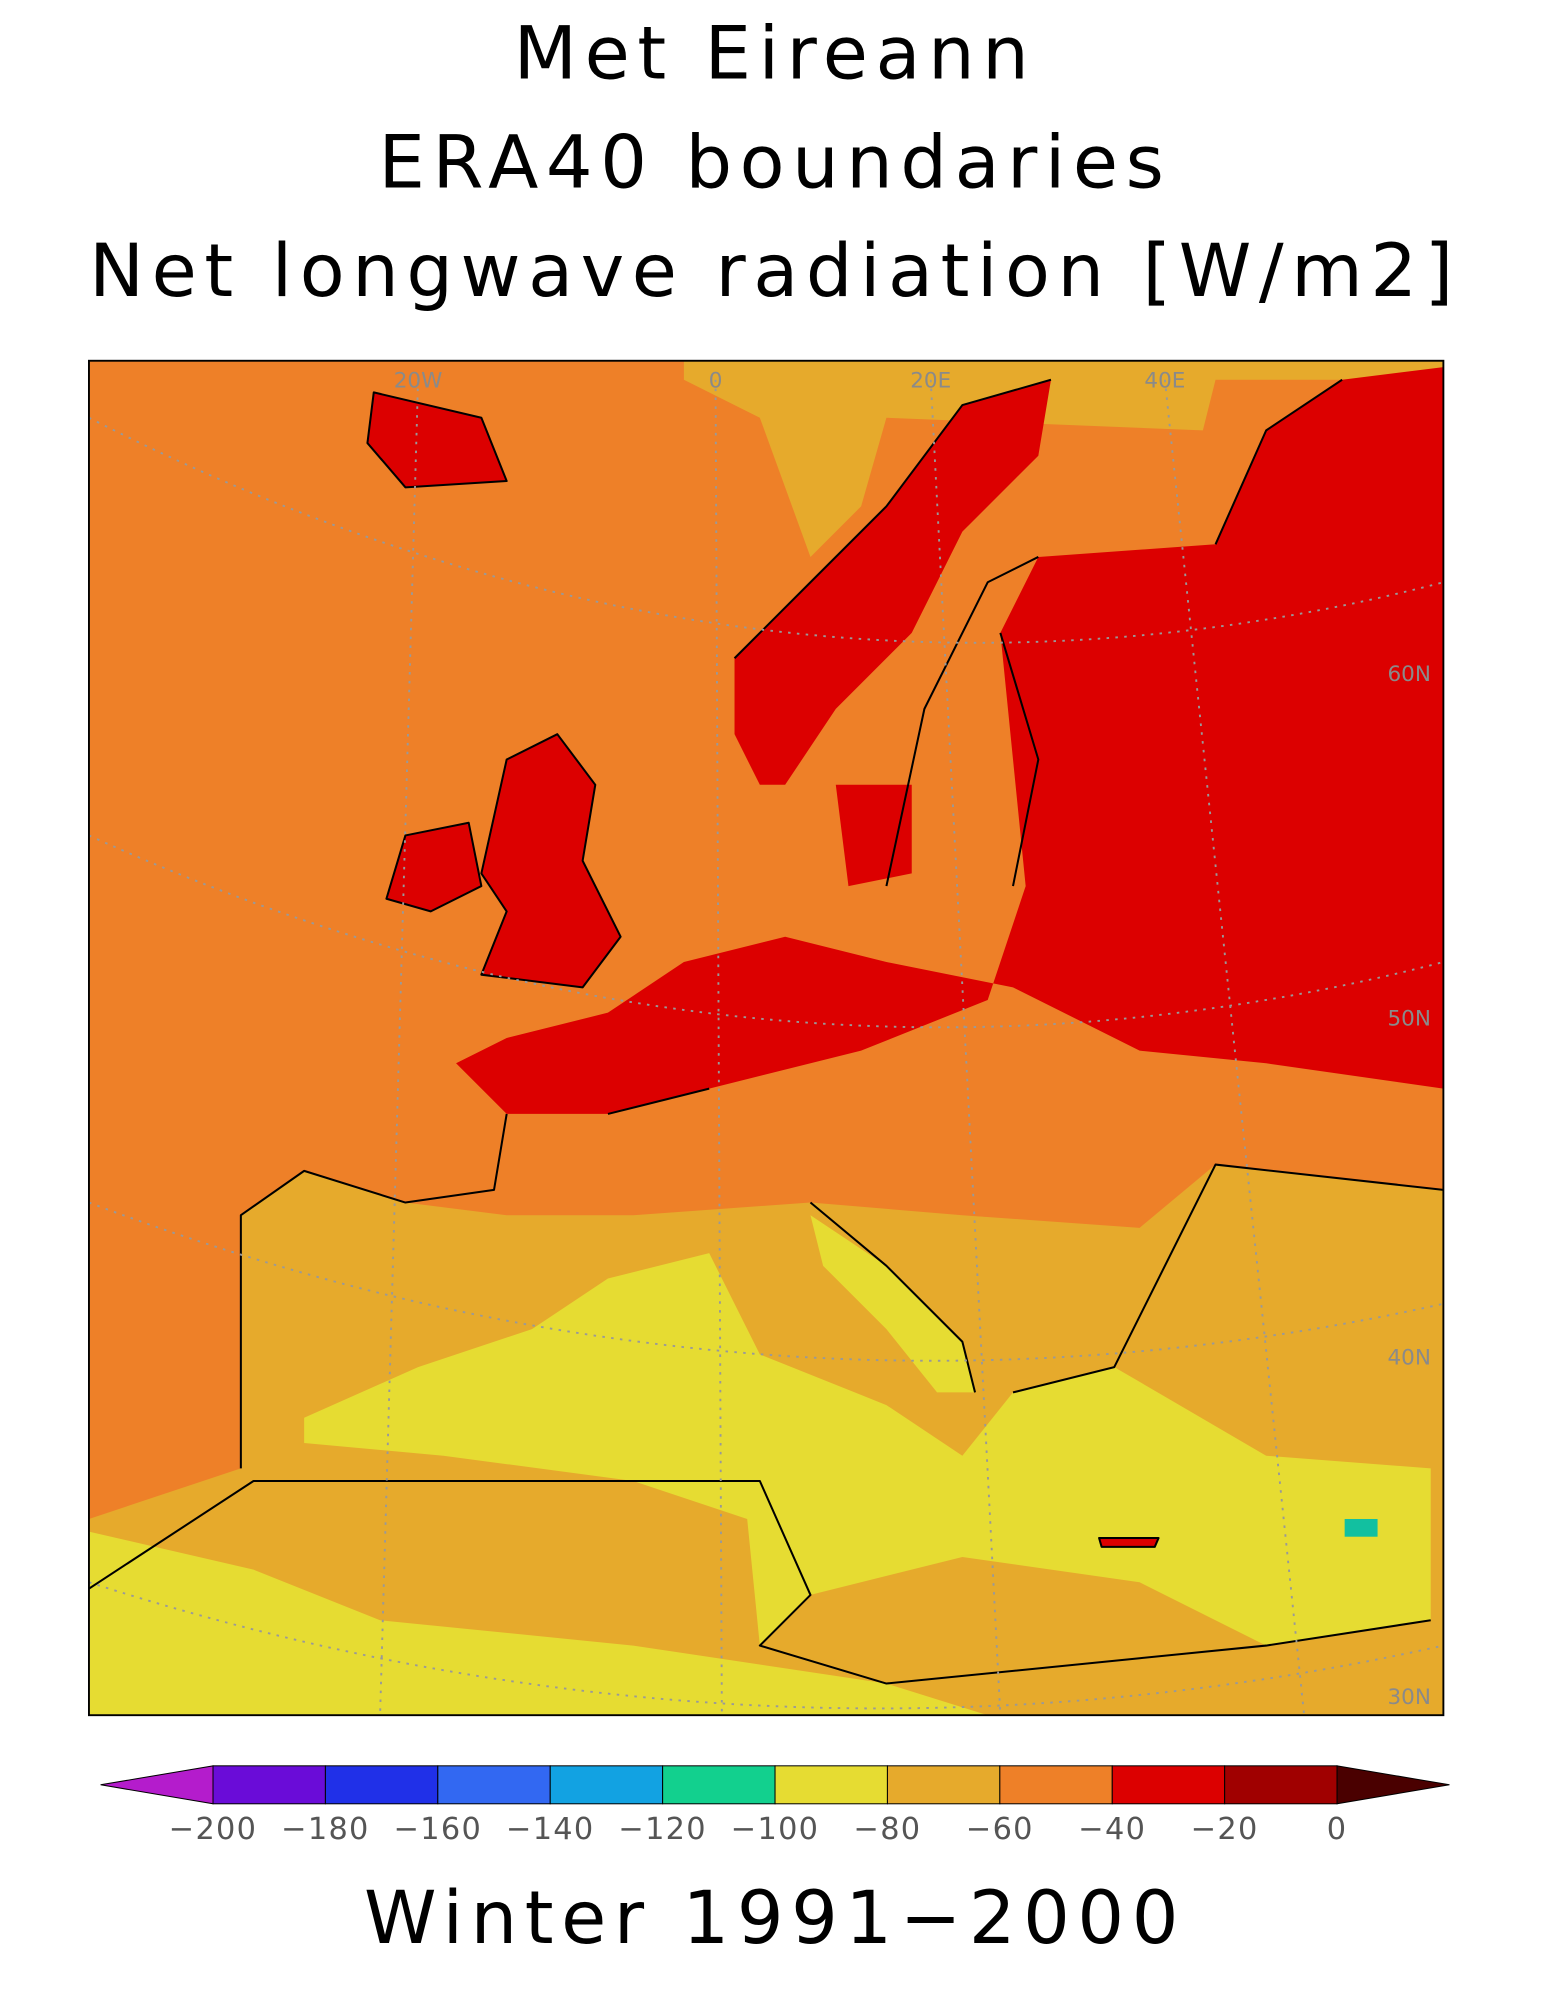  I want to click on colorbar-tick-label: −160, so click(438, 1829).